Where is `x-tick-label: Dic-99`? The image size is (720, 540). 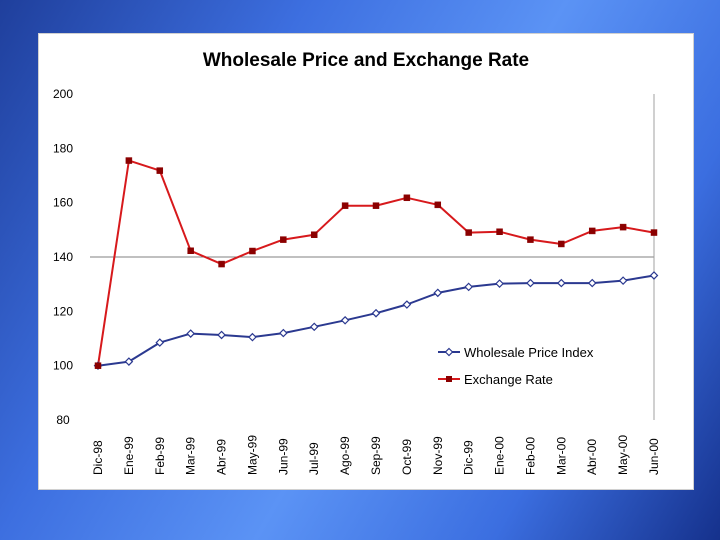 x-tick-label: Dic-99 is located at coordinates (469, 457).